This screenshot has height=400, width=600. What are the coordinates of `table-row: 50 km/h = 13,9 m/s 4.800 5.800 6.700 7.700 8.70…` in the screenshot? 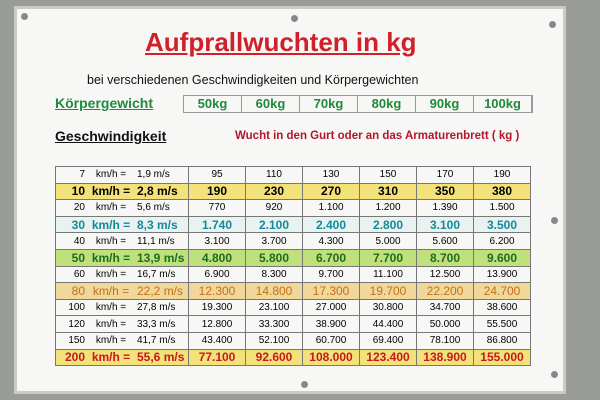 It's located at (293, 257).